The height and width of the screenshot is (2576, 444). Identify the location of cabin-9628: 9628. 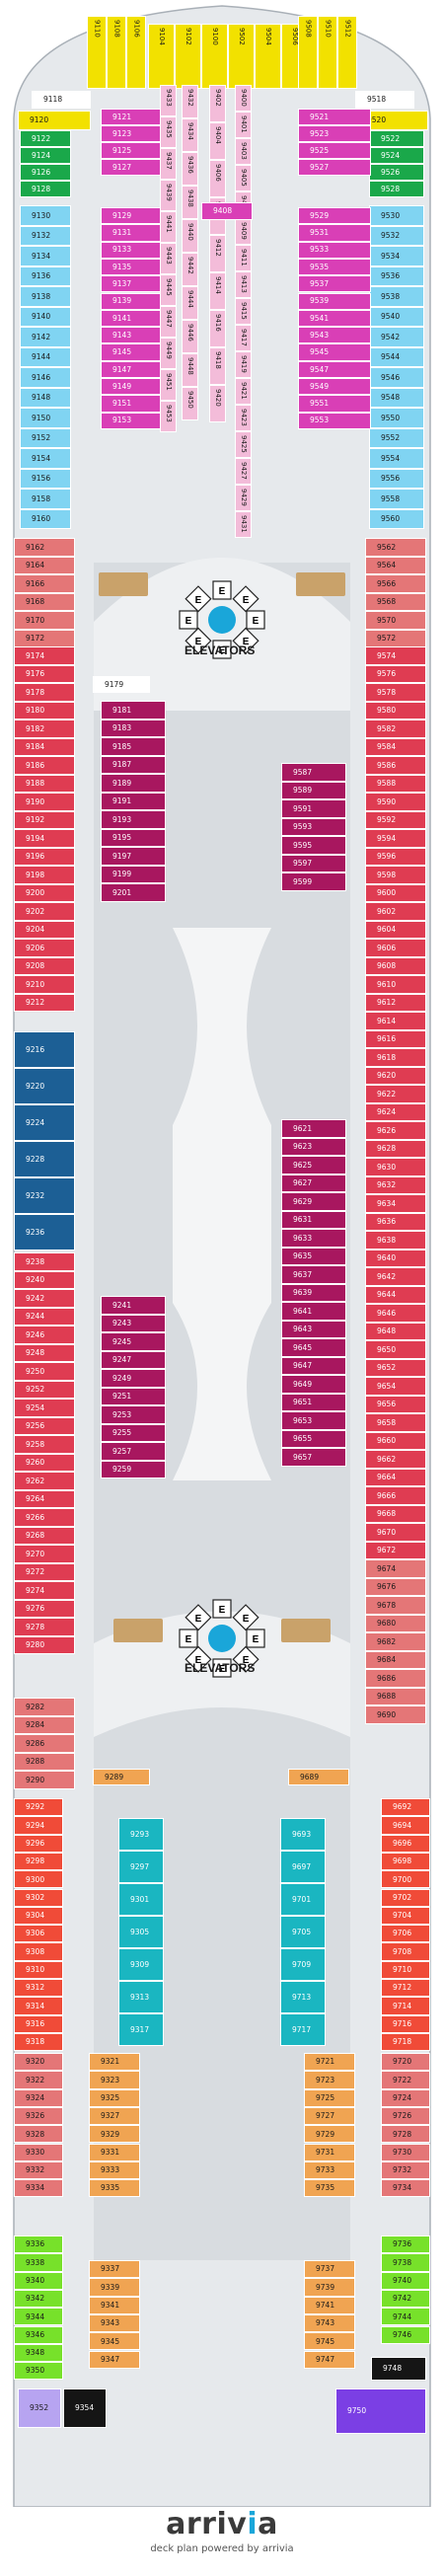
(396, 1148).